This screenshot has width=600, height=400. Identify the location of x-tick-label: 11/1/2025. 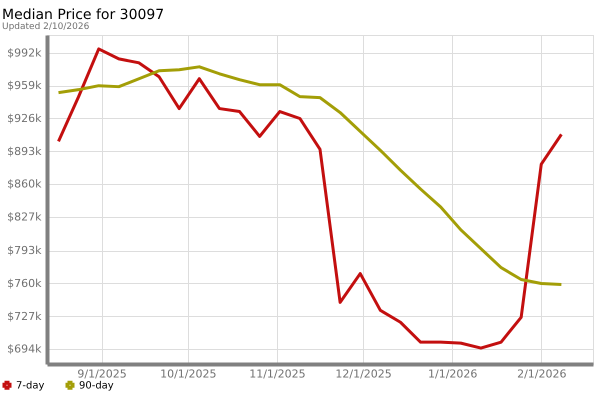
(277, 374).